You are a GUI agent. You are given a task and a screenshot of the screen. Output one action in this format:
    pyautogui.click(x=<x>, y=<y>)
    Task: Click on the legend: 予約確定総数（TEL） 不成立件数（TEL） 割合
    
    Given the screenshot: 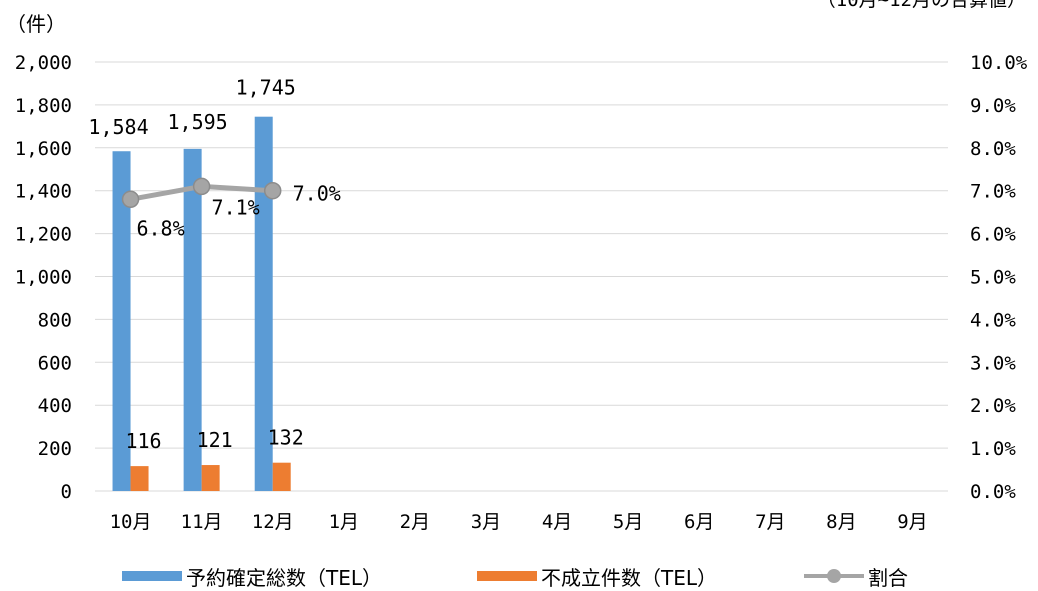 What is the action you would take?
    pyautogui.click(x=519, y=576)
    